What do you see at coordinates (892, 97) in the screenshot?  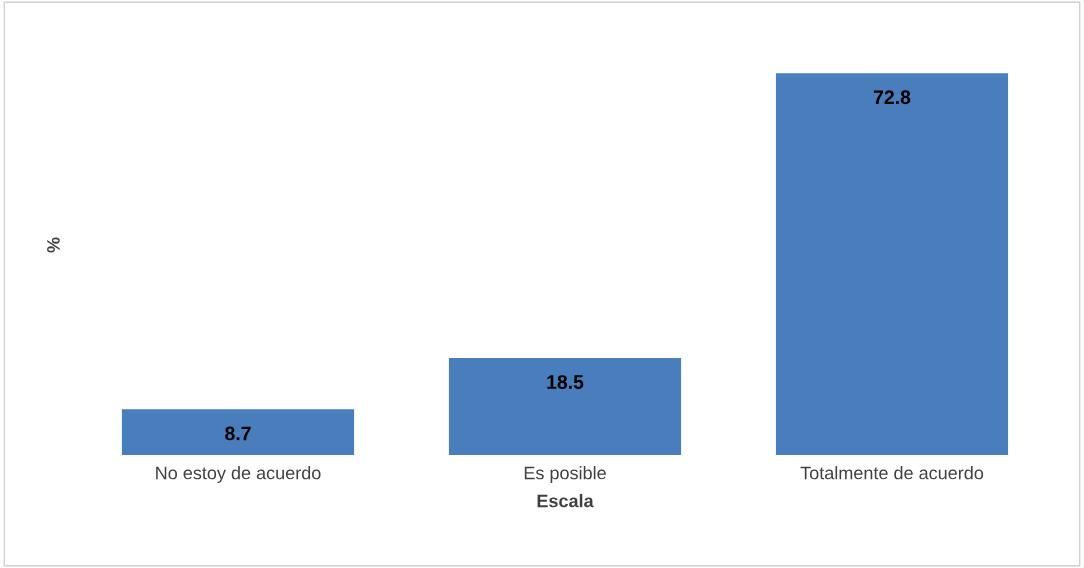 I see `data-label: 72.8` at bounding box center [892, 97].